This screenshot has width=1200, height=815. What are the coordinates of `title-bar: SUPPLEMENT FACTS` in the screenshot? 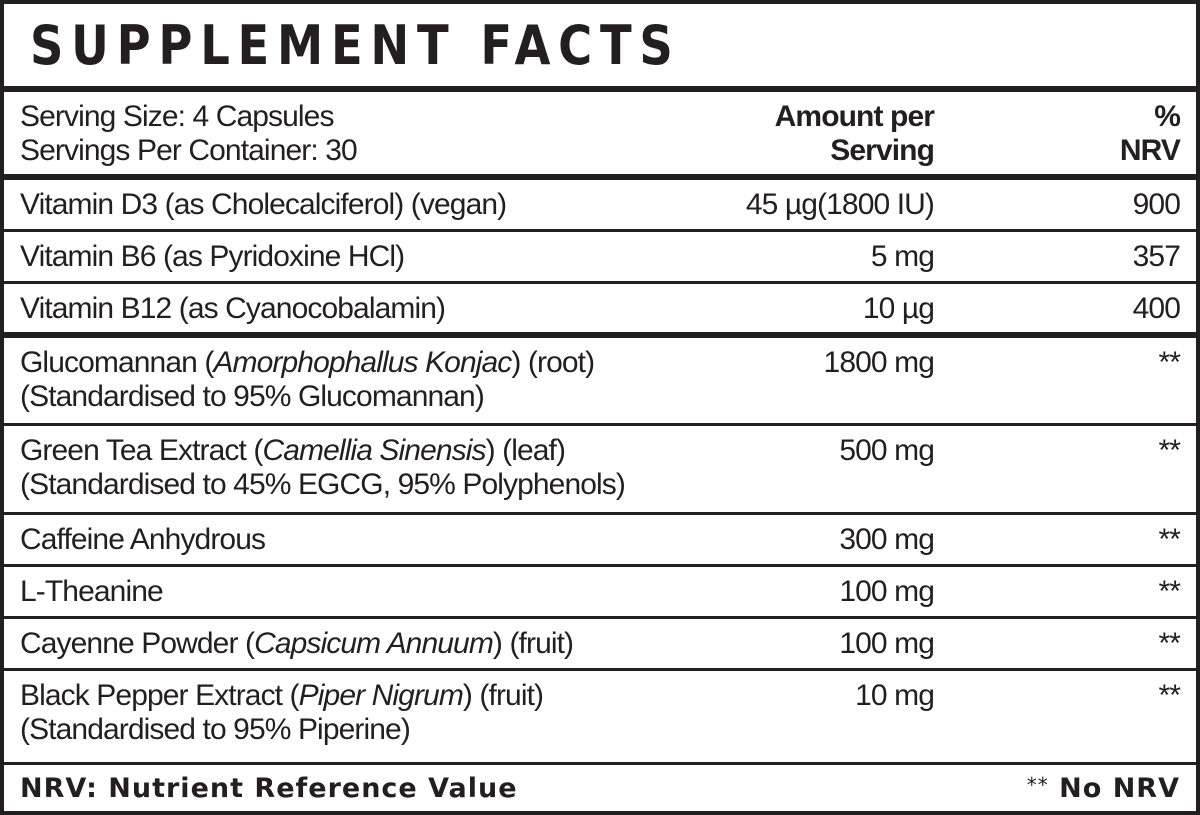 It's located at (600, 48).